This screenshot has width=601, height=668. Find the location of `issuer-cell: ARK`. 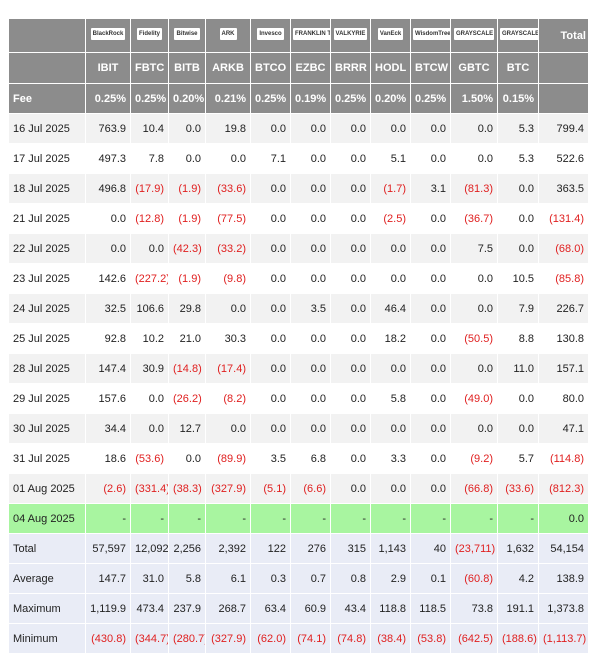

issuer-cell: ARK is located at coordinates (228, 35).